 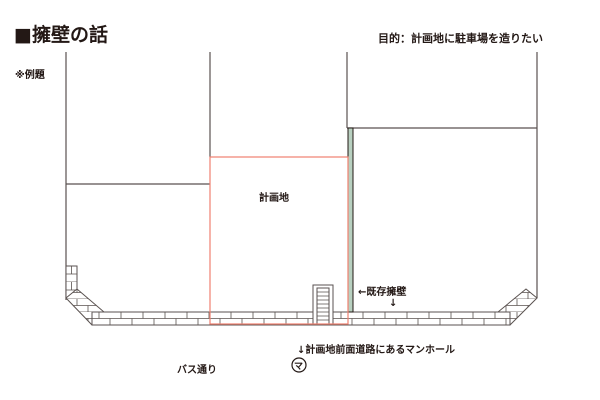 What do you see at coordinates (382, 292) in the screenshot?
I see `existing-wall-label: ←既存擁壁` at bounding box center [382, 292].